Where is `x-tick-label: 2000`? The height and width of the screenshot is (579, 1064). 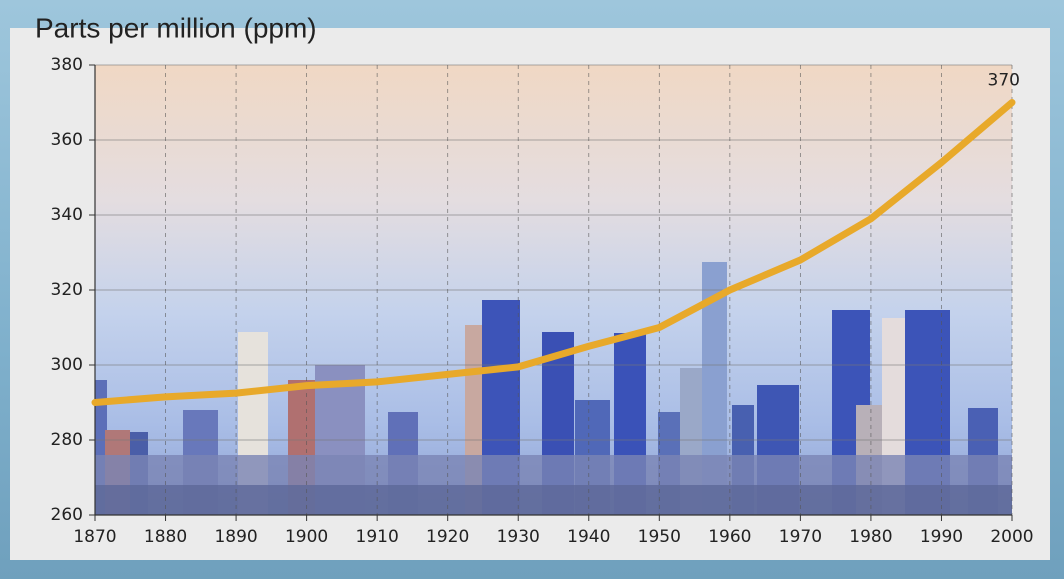
x-tick-label: 2000 is located at coordinates (1011, 537).